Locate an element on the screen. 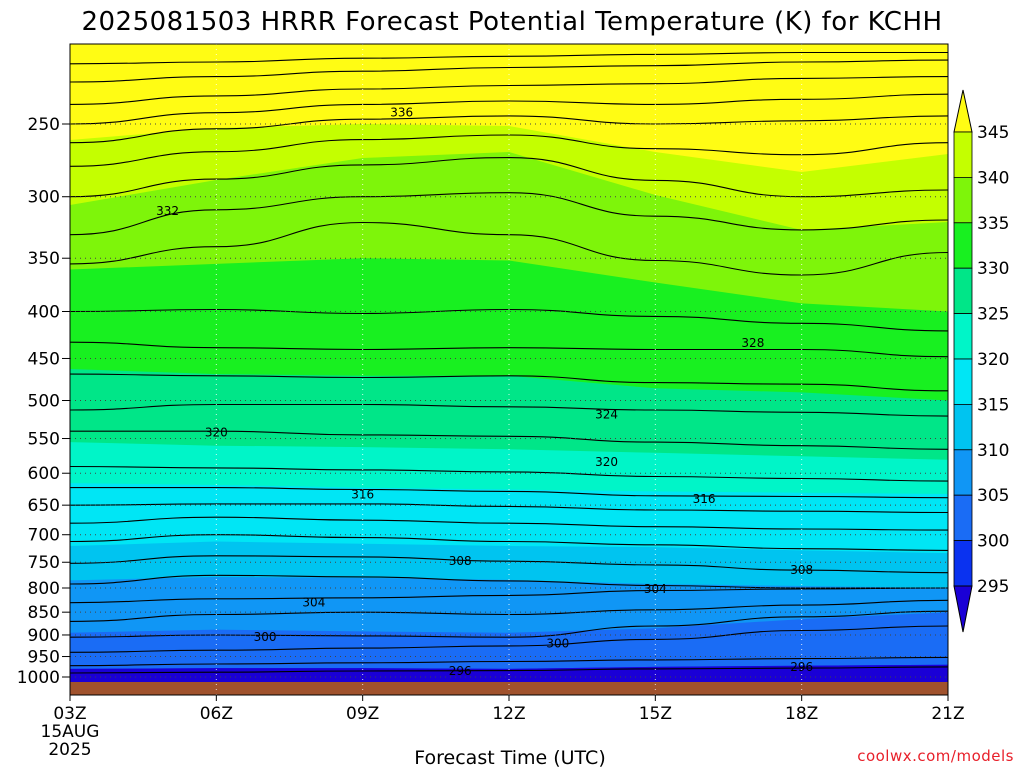 This screenshot has width=1024, height=768. y-tick-label: 500 is located at coordinates (44, 402).